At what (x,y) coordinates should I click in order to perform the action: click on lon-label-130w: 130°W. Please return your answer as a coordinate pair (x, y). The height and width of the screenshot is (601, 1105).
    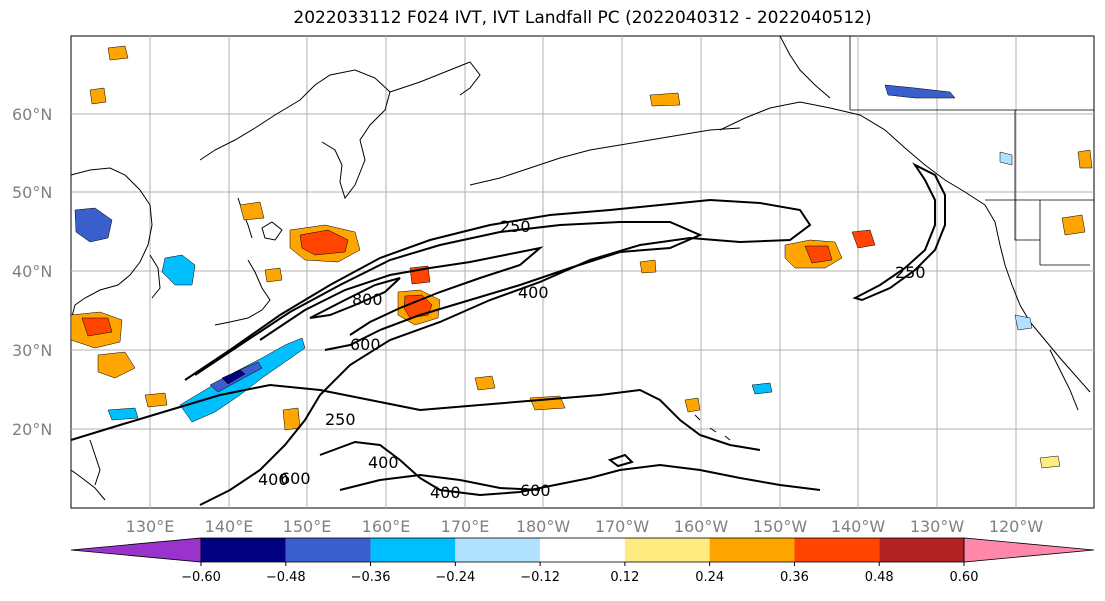
    Looking at the image, I should click on (937, 526).